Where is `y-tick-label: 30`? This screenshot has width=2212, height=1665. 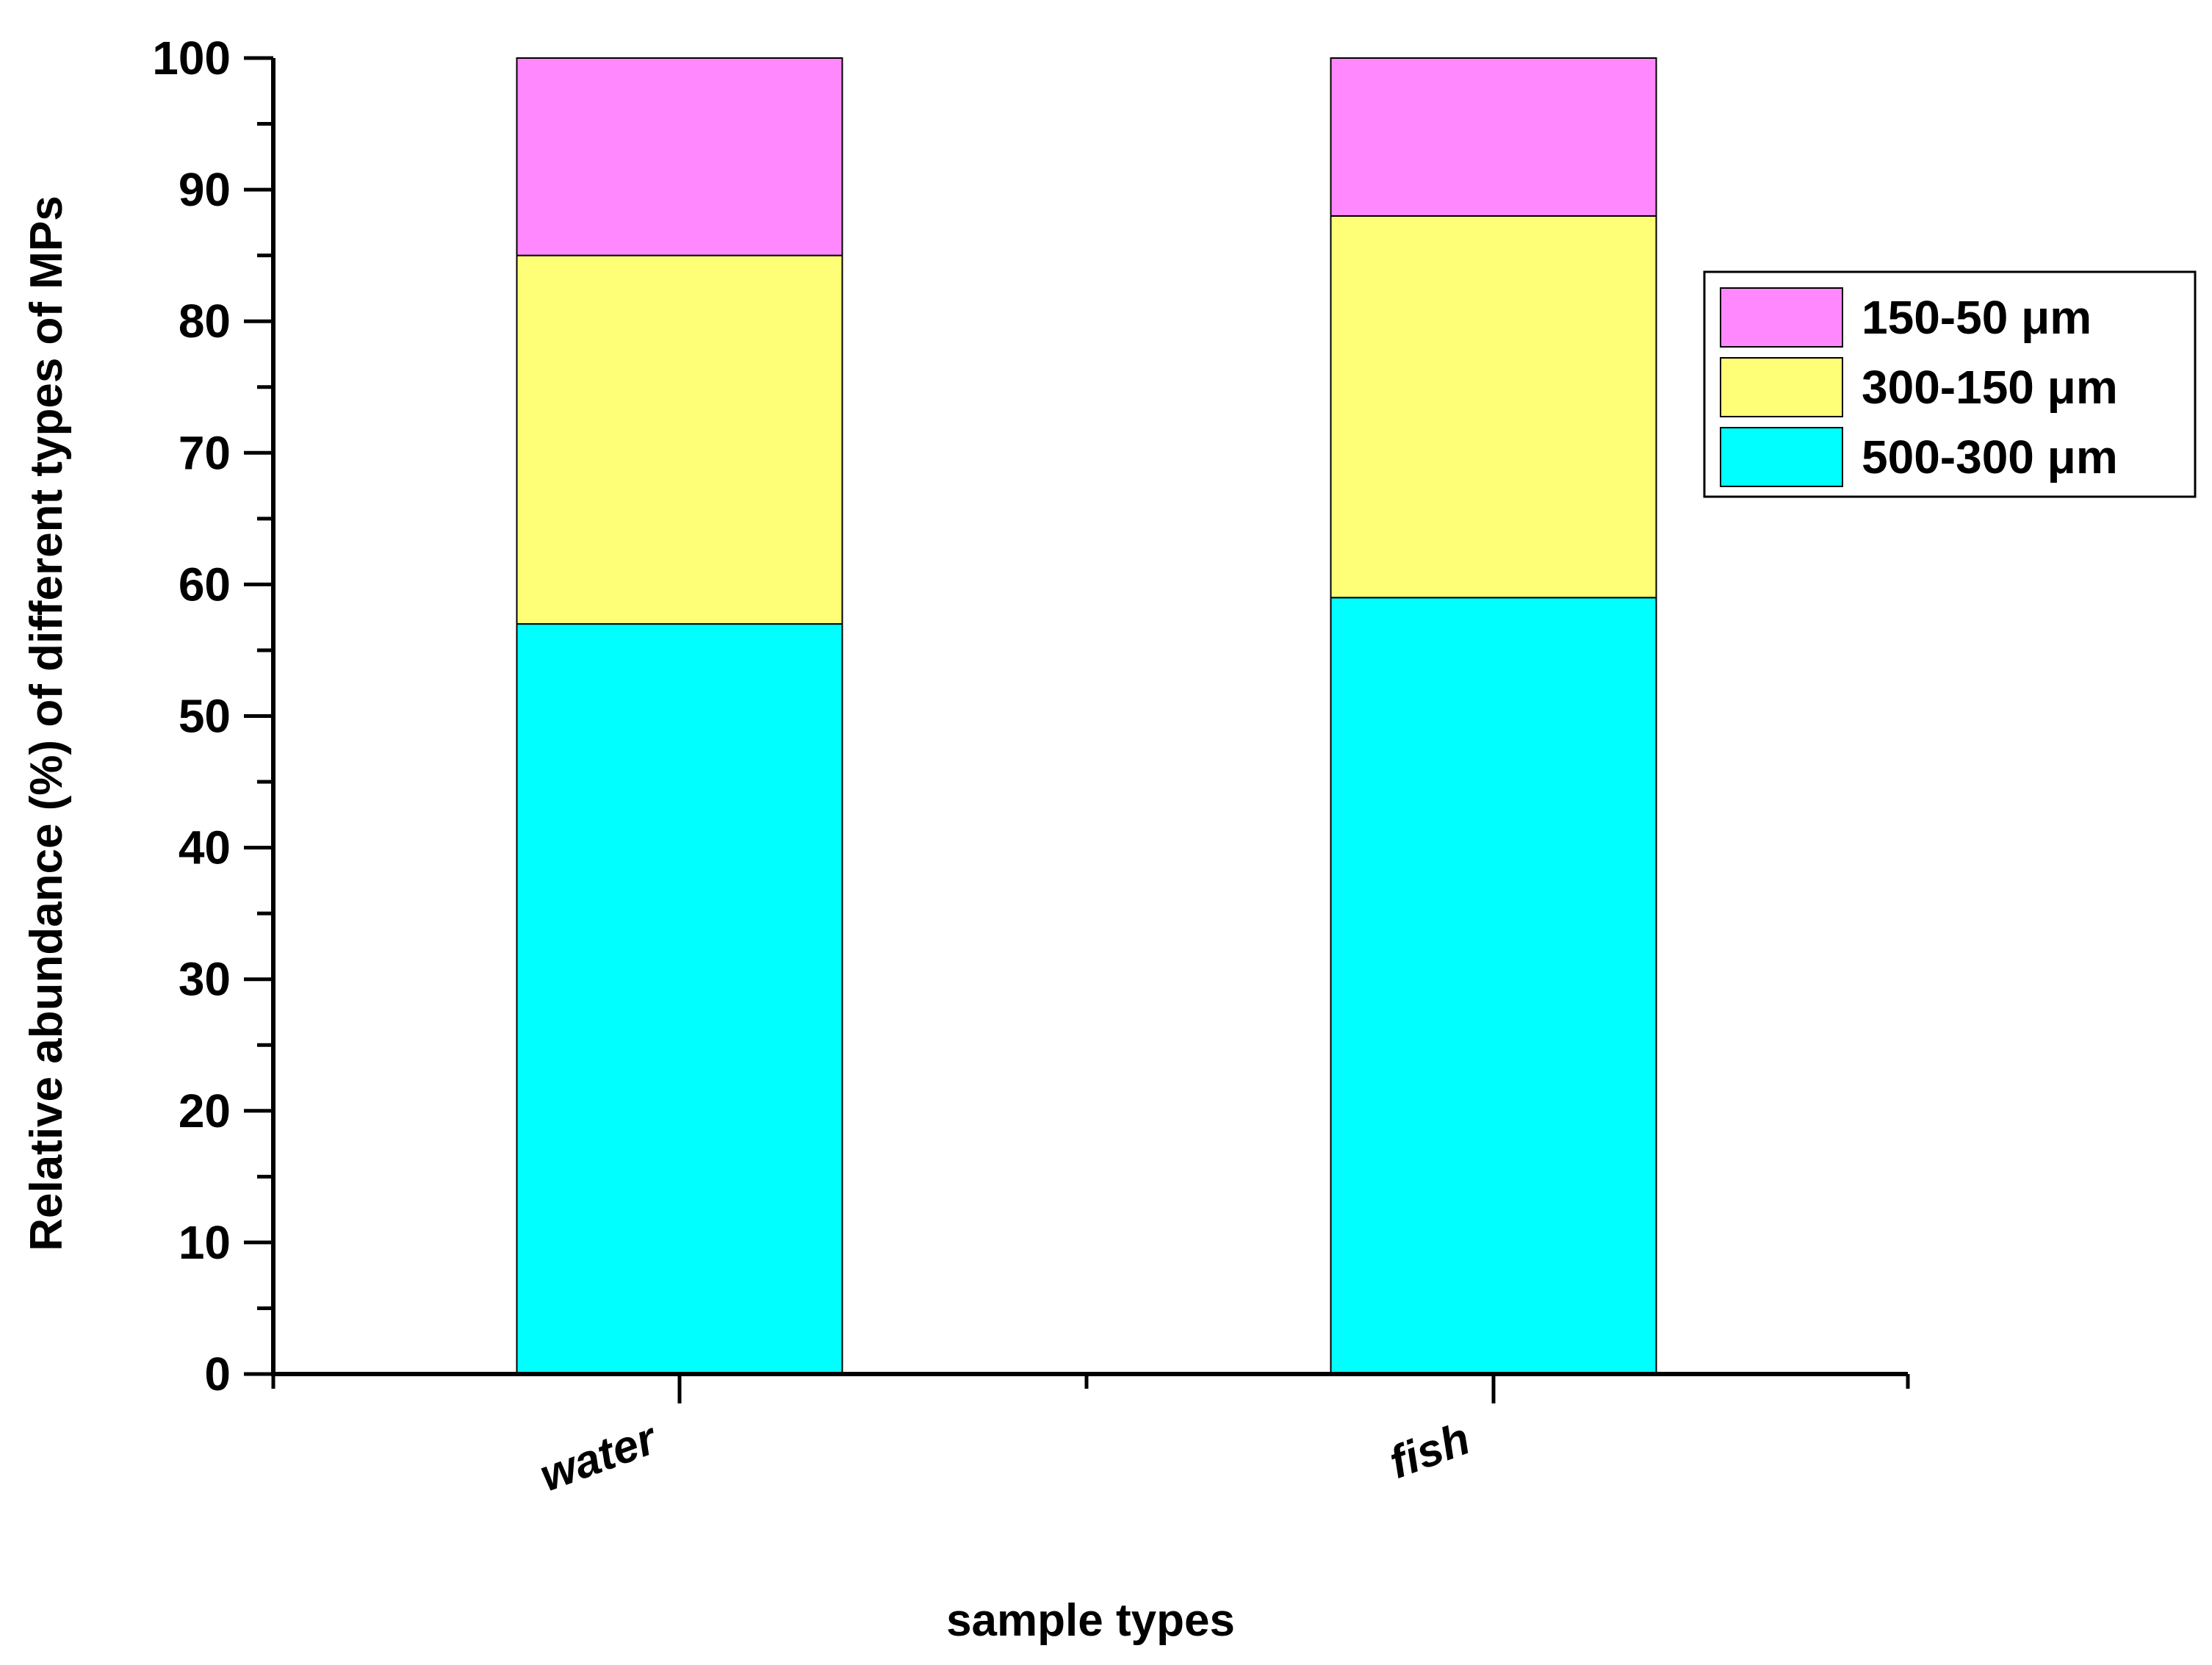
y-tick-label: 30 is located at coordinates (205, 979).